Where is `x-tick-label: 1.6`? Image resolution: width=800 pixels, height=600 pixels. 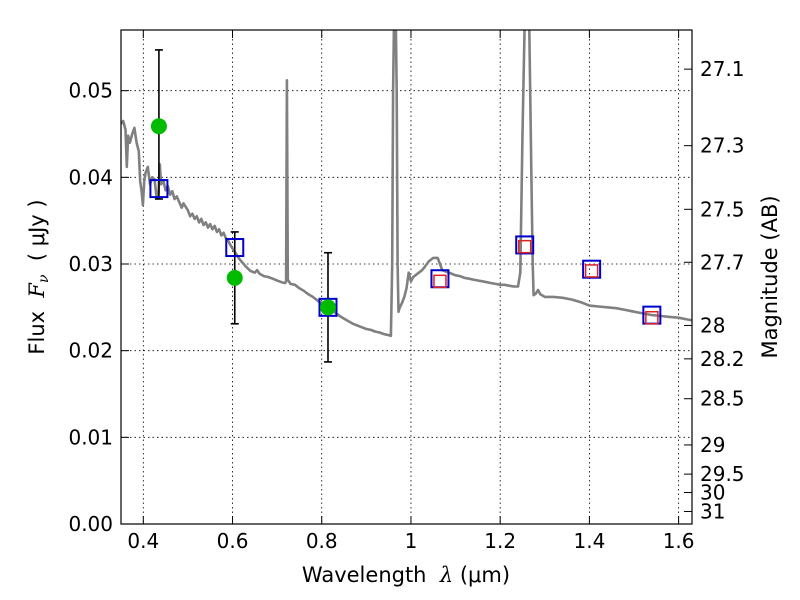 x-tick-label: 1.6 is located at coordinates (679, 541).